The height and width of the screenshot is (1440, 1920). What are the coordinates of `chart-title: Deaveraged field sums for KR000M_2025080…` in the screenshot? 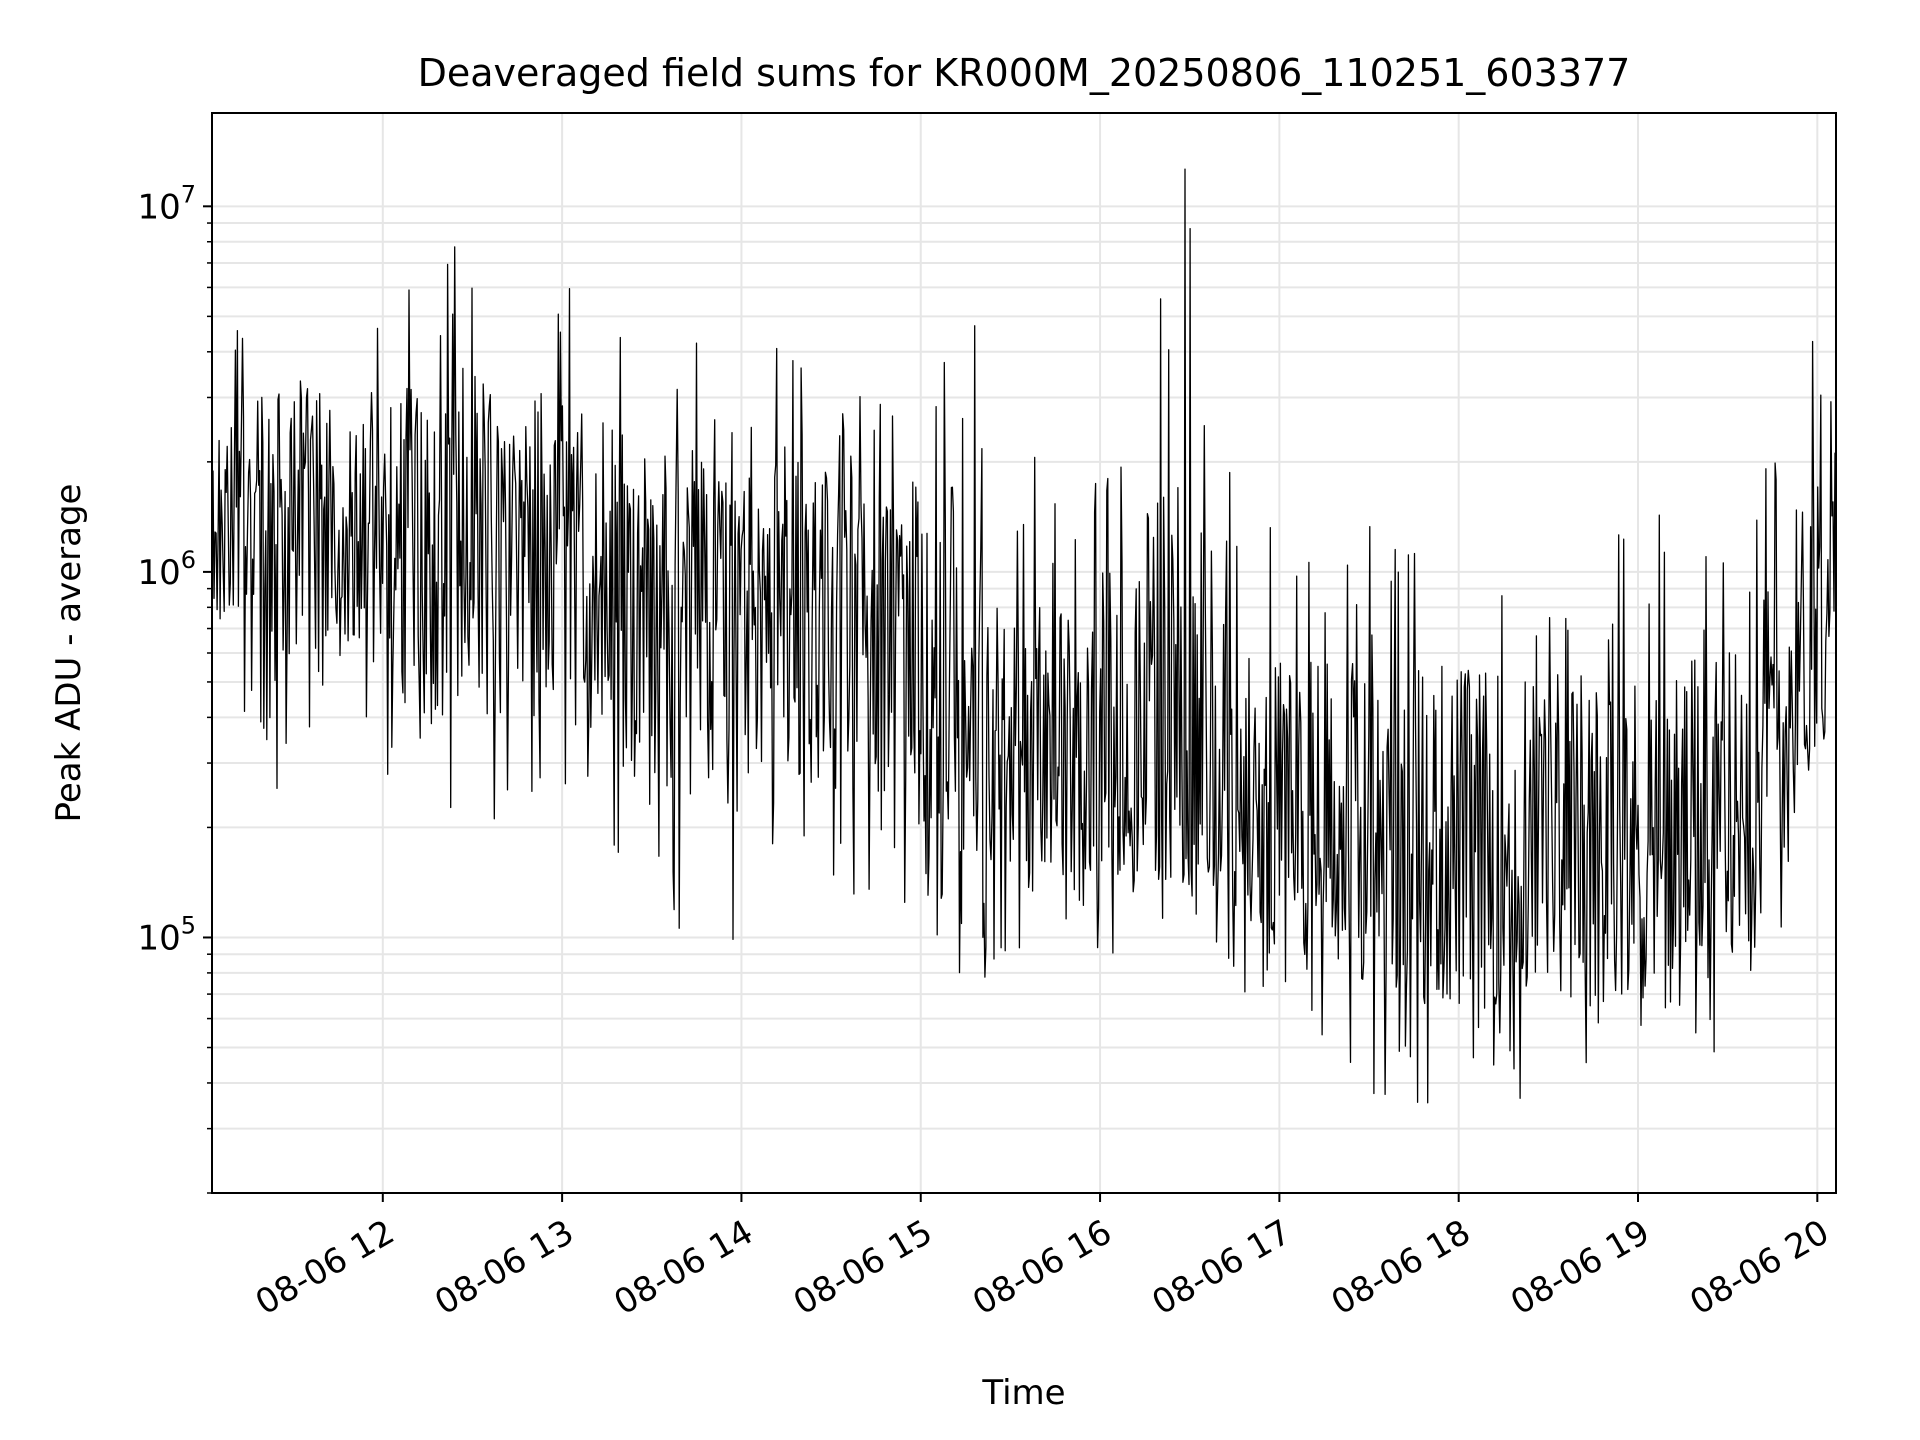 It's located at (1024, 73).